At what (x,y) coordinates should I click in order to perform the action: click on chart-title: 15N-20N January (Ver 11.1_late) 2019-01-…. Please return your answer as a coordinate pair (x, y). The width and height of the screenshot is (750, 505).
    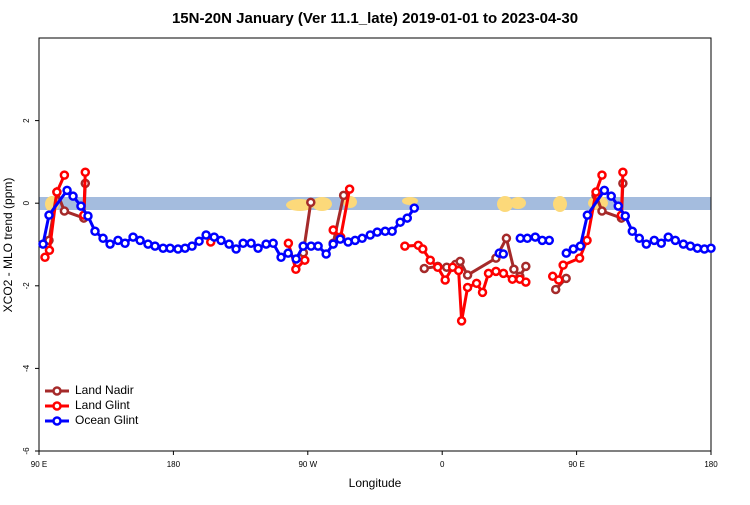
    Looking at the image, I should click on (375, 18).